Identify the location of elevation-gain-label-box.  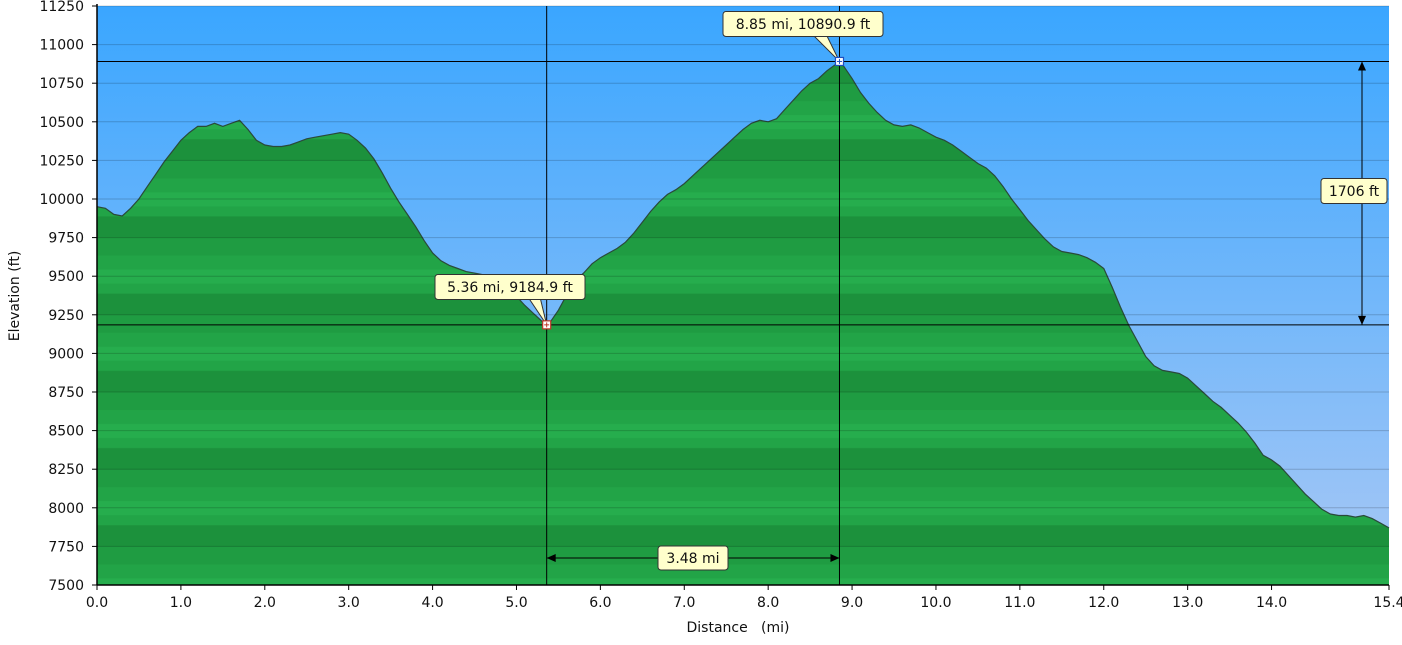
(1354, 191).